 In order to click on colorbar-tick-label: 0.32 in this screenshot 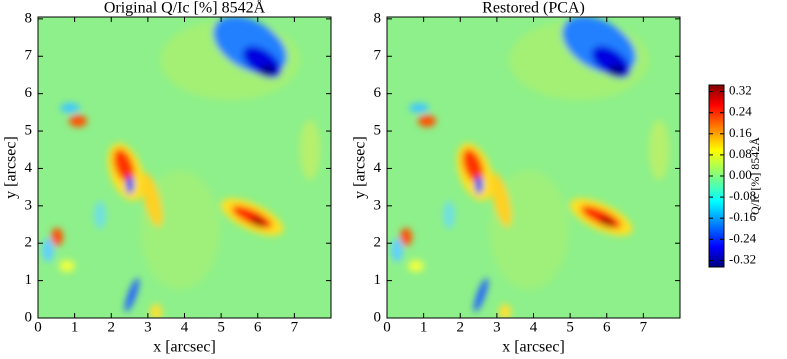, I will do `click(740, 90)`.